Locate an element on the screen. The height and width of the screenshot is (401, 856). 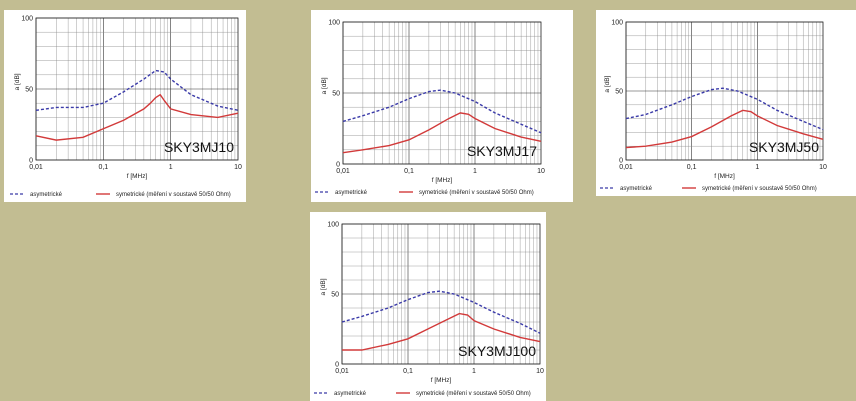
chart-title: SKY3MJ50 is located at coordinates (784, 147).